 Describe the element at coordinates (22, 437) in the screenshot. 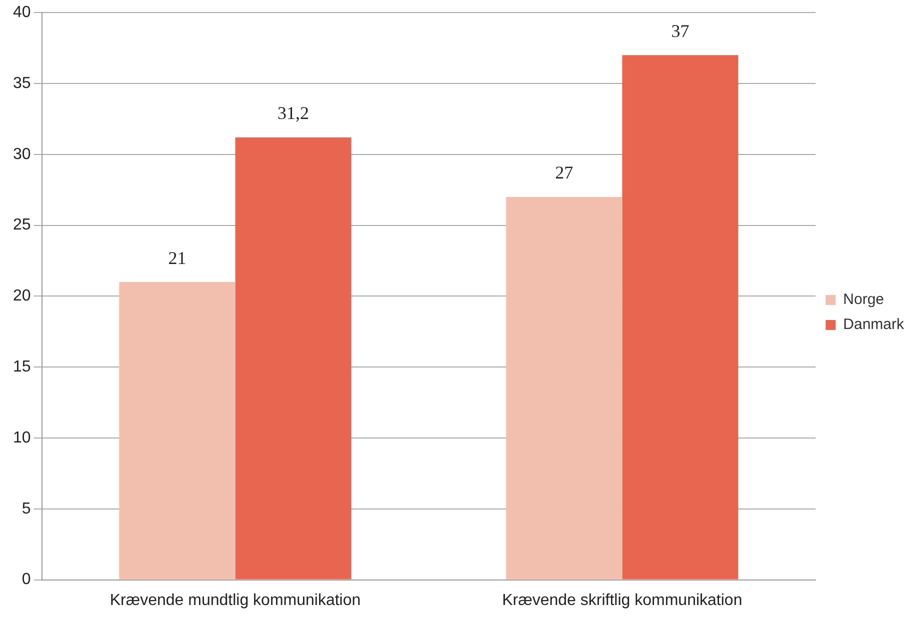

I see `y-tick-label: 10` at that location.